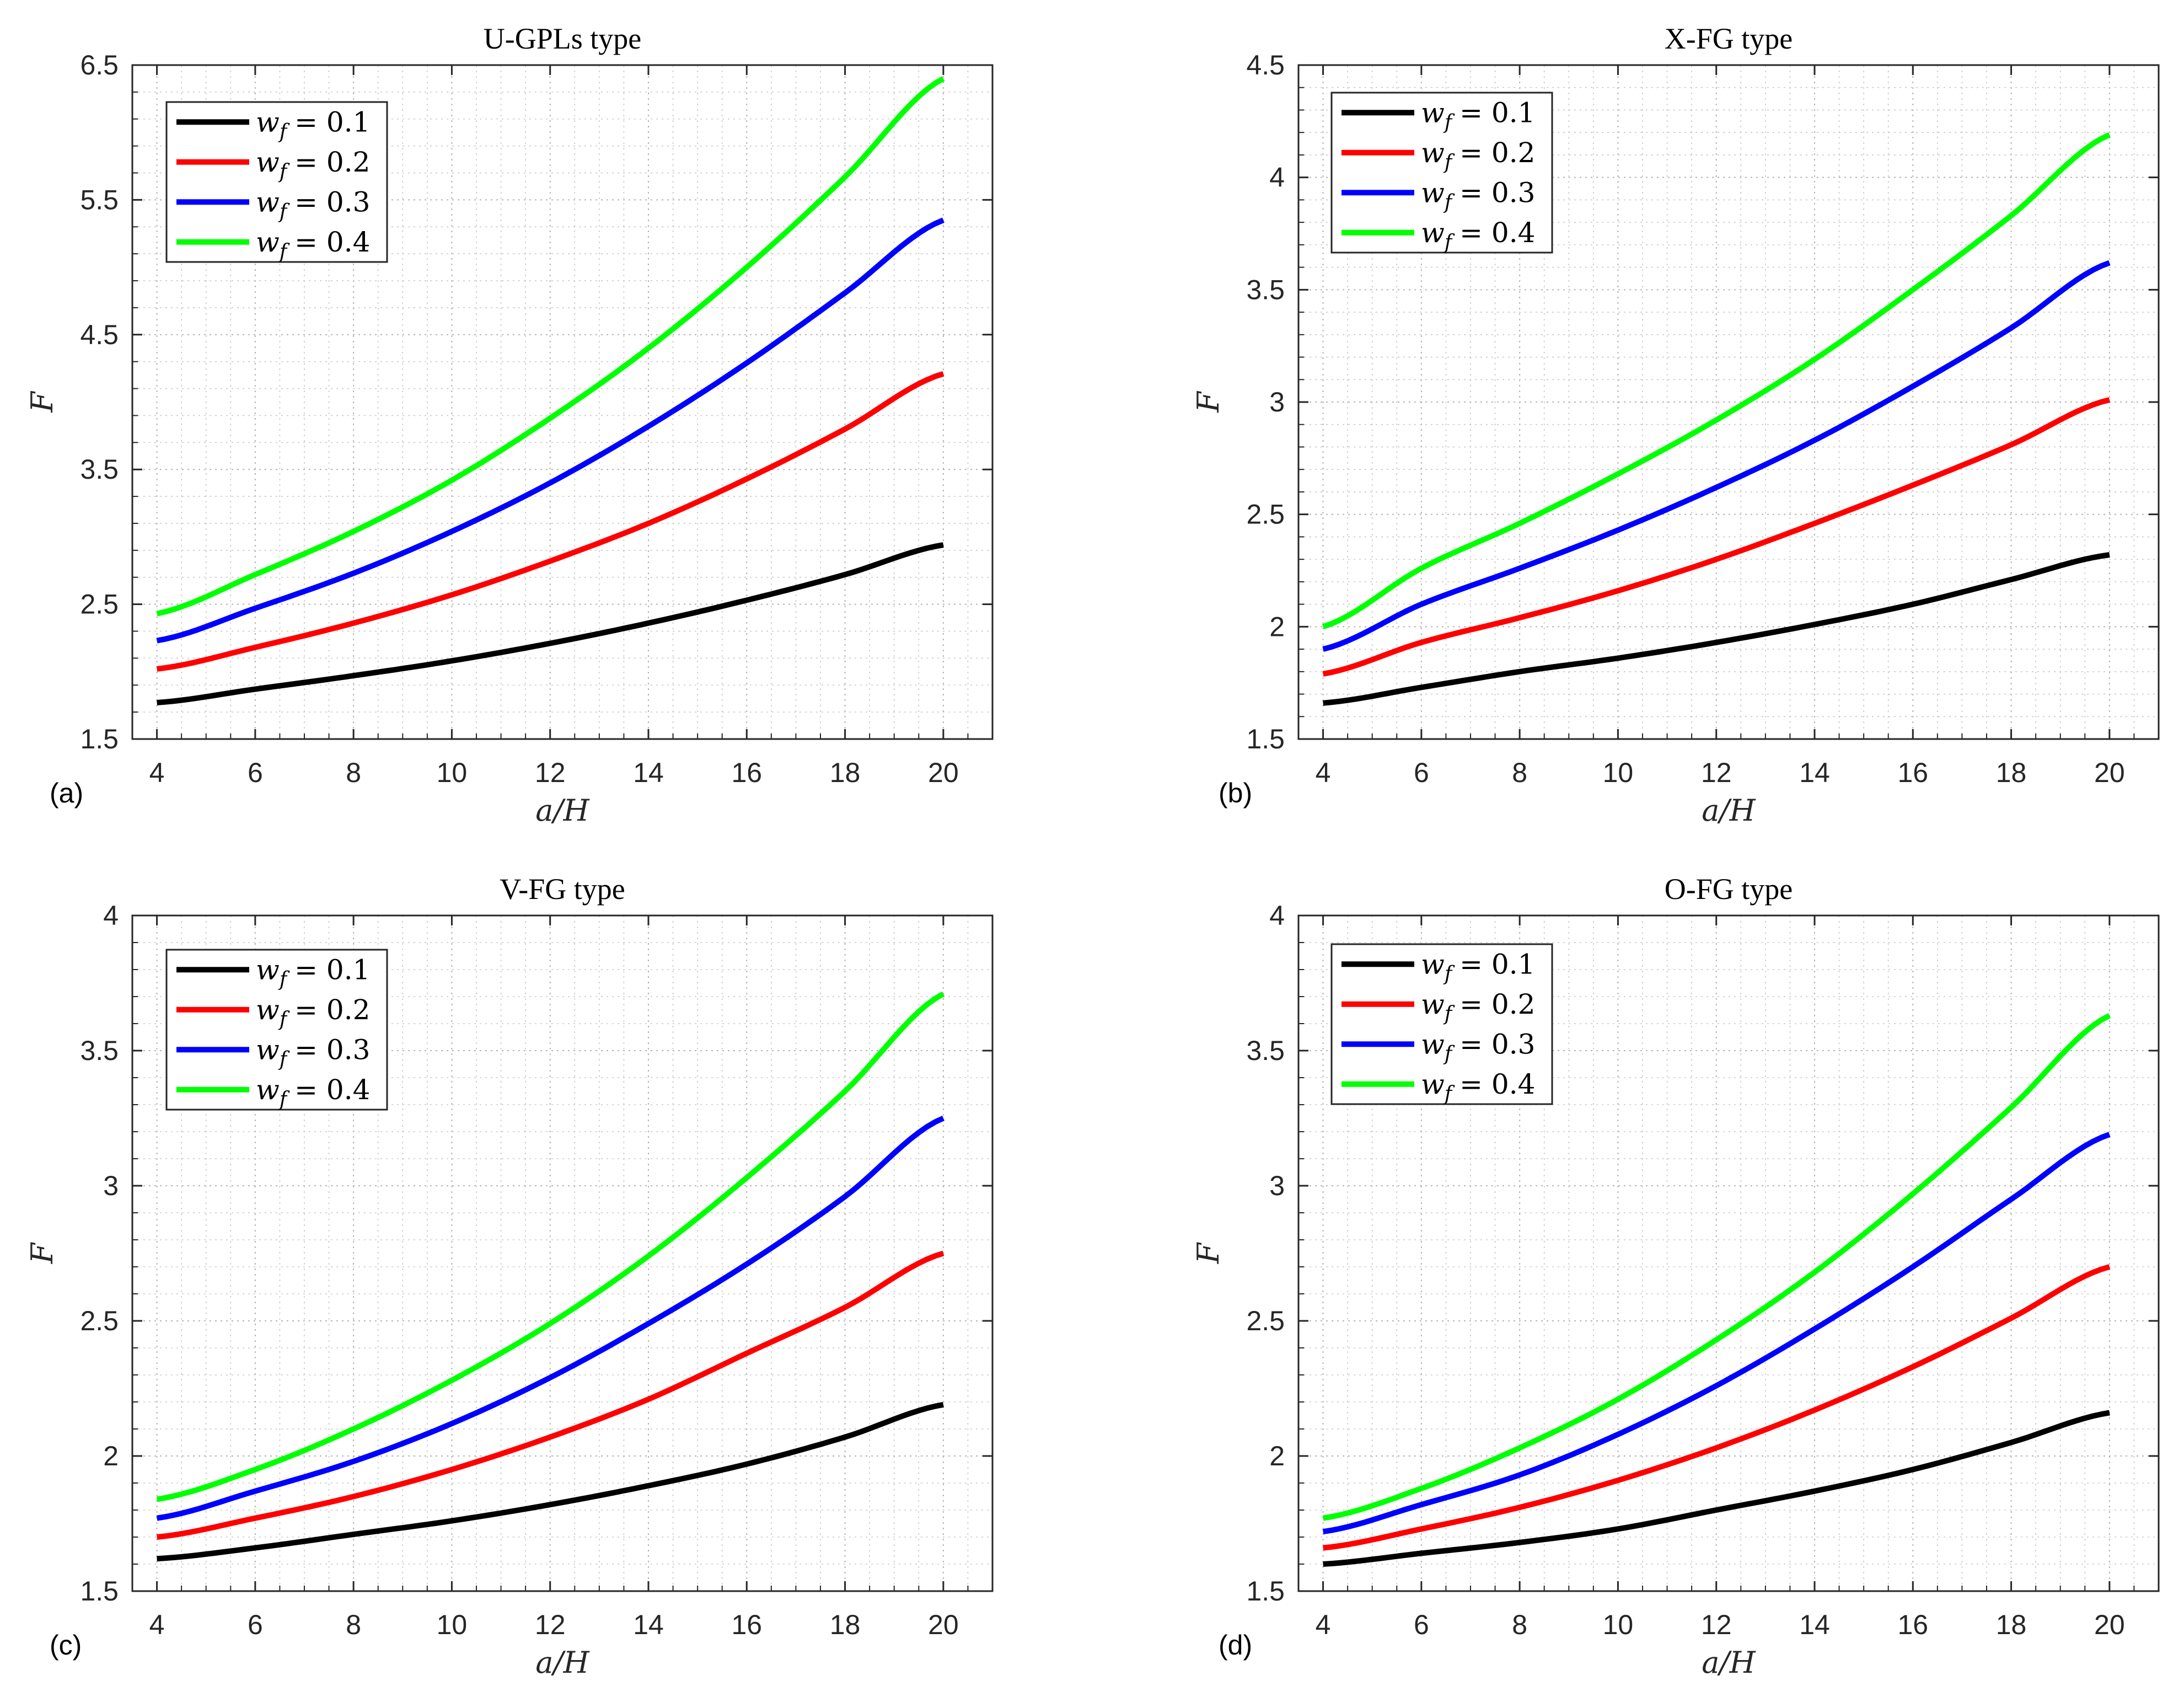  Describe the element at coordinates (1277, 1185) in the screenshot. I see `y-tick-label: 3` at that location.